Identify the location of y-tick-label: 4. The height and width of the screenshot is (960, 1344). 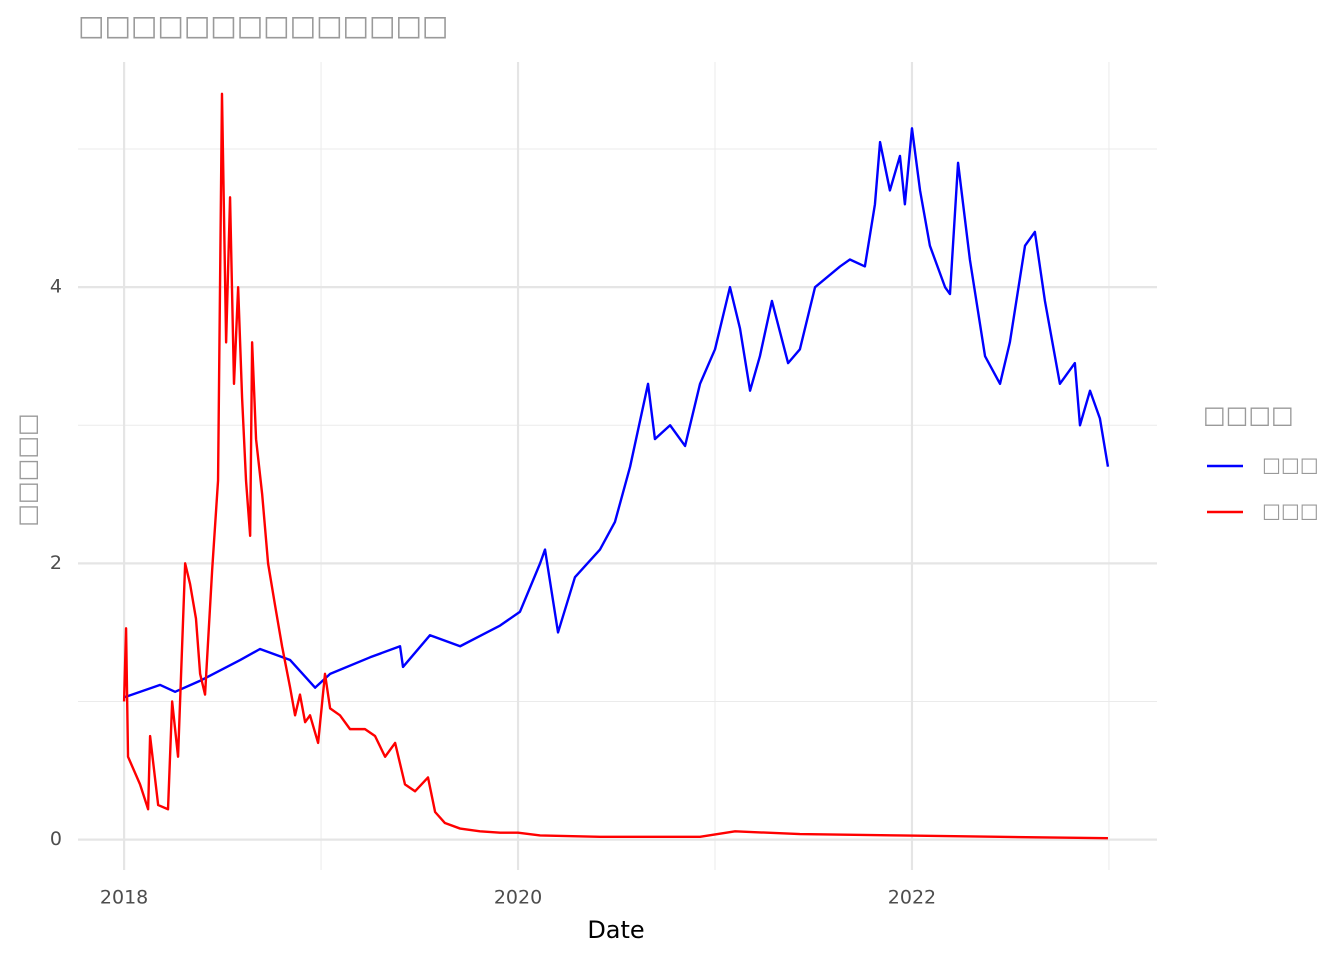
(56, 287).